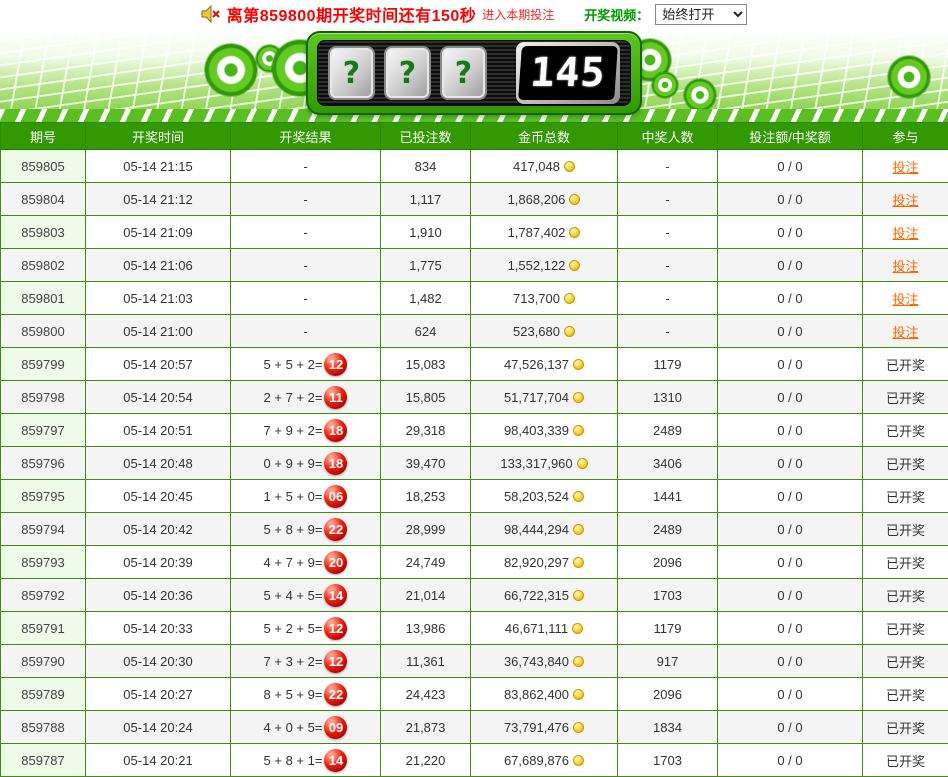 The image size is (948, 777). I want to click on result-cell: 4 + 7 + 9= 20, so click(305, 562).